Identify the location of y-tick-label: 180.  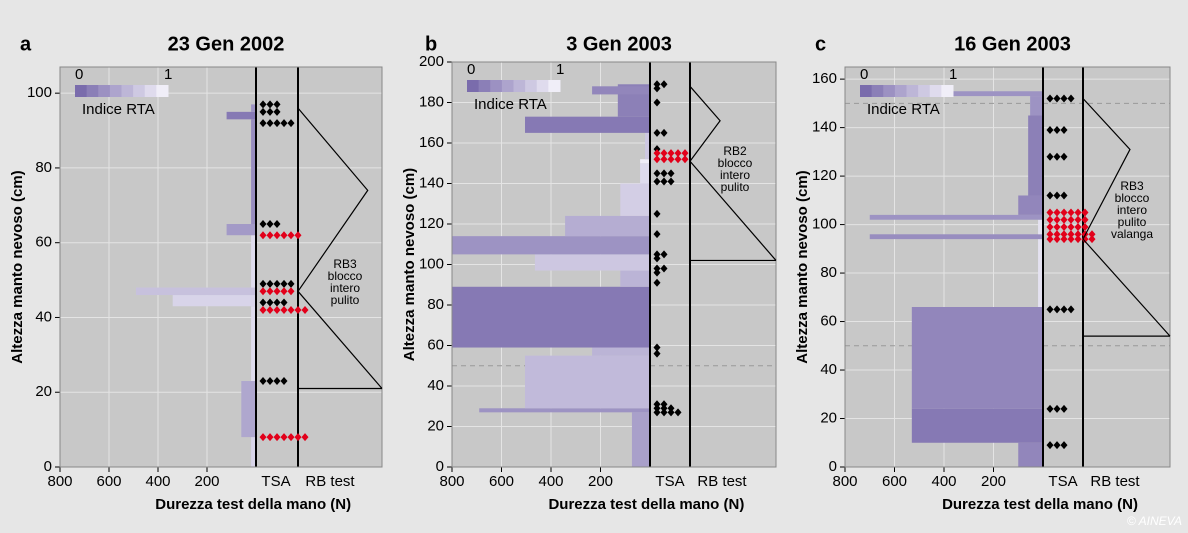
(431, 101).